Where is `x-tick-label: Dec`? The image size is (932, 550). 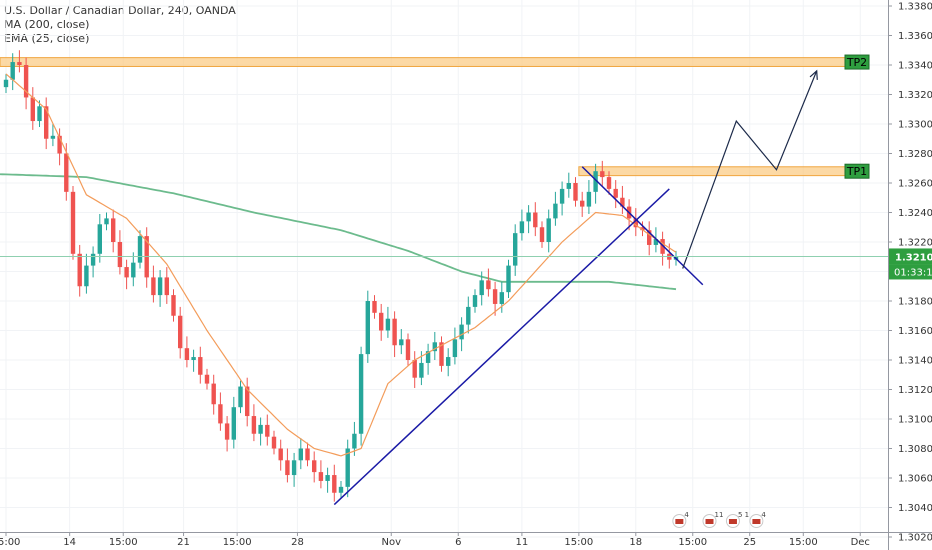
x-tick-label: Dec is located at coordinates (860, 542).